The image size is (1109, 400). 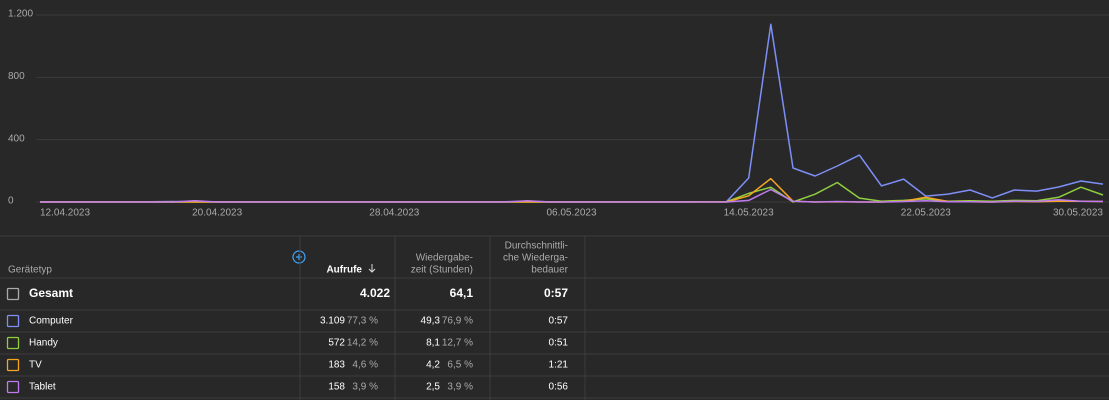 I want to click on watch-share: 6,5 %, so click(x=460, y=365).